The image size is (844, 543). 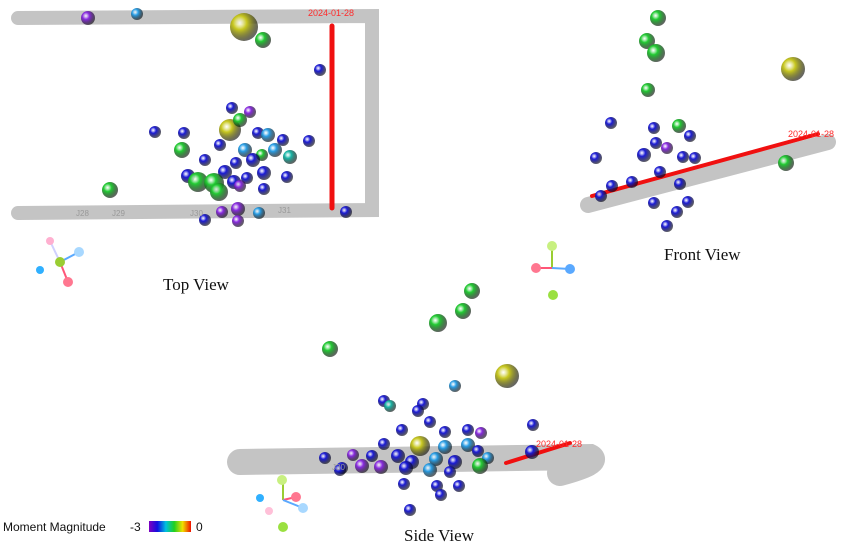 What do you see at coordinates (284, 210) in the screenshot?
I see `tunnel-label: J31` at bounding box center [284, 210].